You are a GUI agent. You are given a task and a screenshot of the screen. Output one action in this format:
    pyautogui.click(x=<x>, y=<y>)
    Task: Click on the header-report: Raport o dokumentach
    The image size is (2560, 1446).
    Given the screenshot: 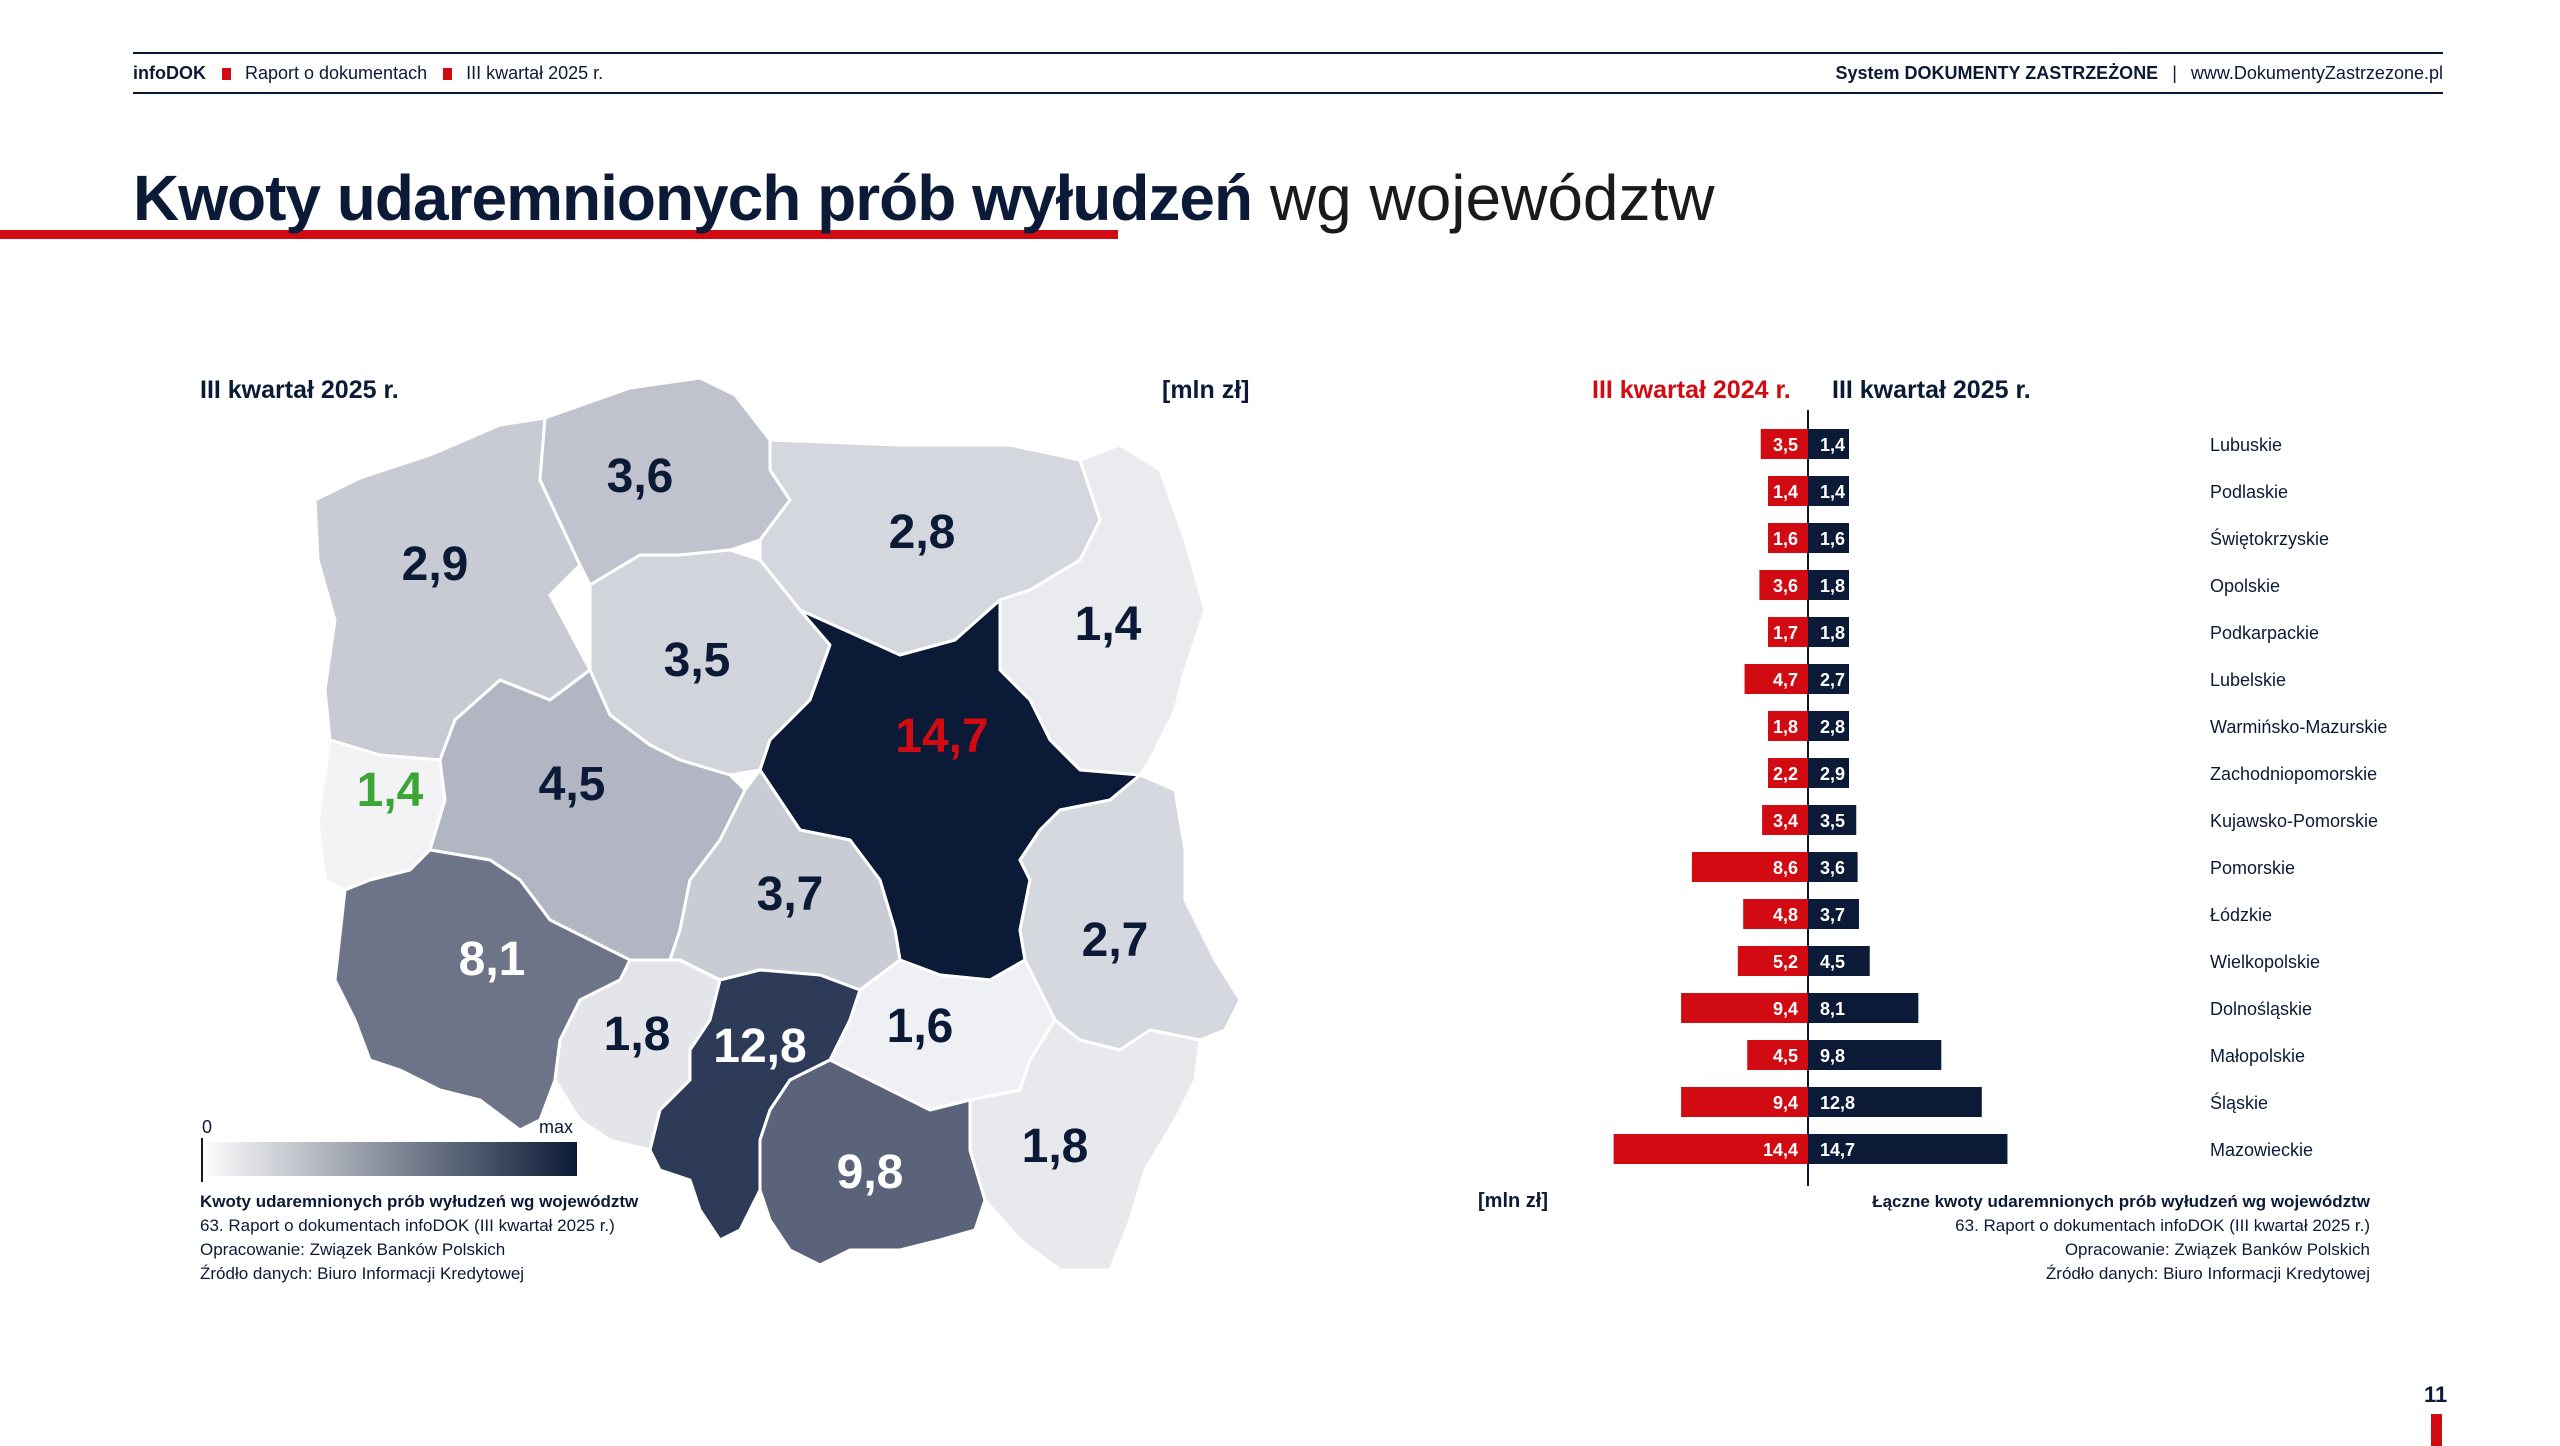 What is the action you would take?
    pyautogui.click(x=336, y=73)
    